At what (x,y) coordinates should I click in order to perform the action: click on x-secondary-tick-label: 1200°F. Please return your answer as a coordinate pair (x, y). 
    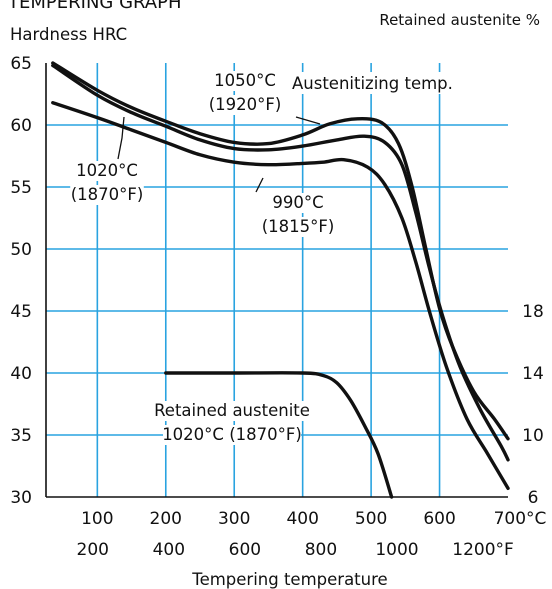
    Looking at the image, I should click on (483, 550).